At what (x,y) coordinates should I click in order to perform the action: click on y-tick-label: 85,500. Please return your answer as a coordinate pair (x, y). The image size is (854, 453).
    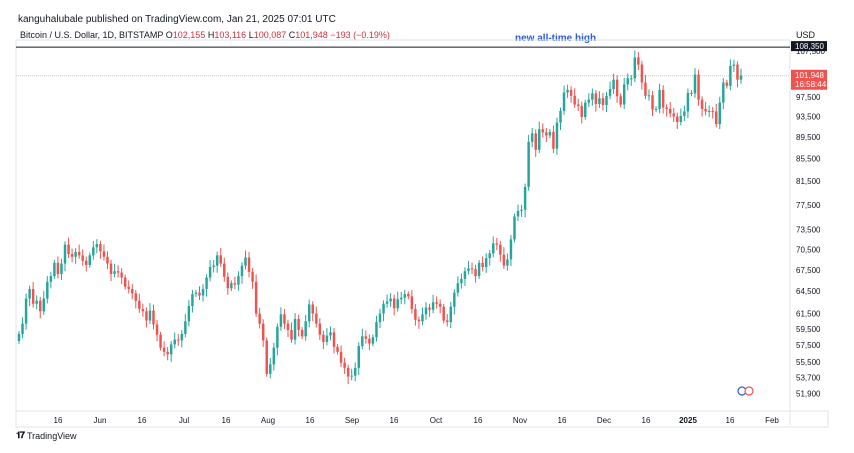
    Looking at the image, I should click on (808, 159).